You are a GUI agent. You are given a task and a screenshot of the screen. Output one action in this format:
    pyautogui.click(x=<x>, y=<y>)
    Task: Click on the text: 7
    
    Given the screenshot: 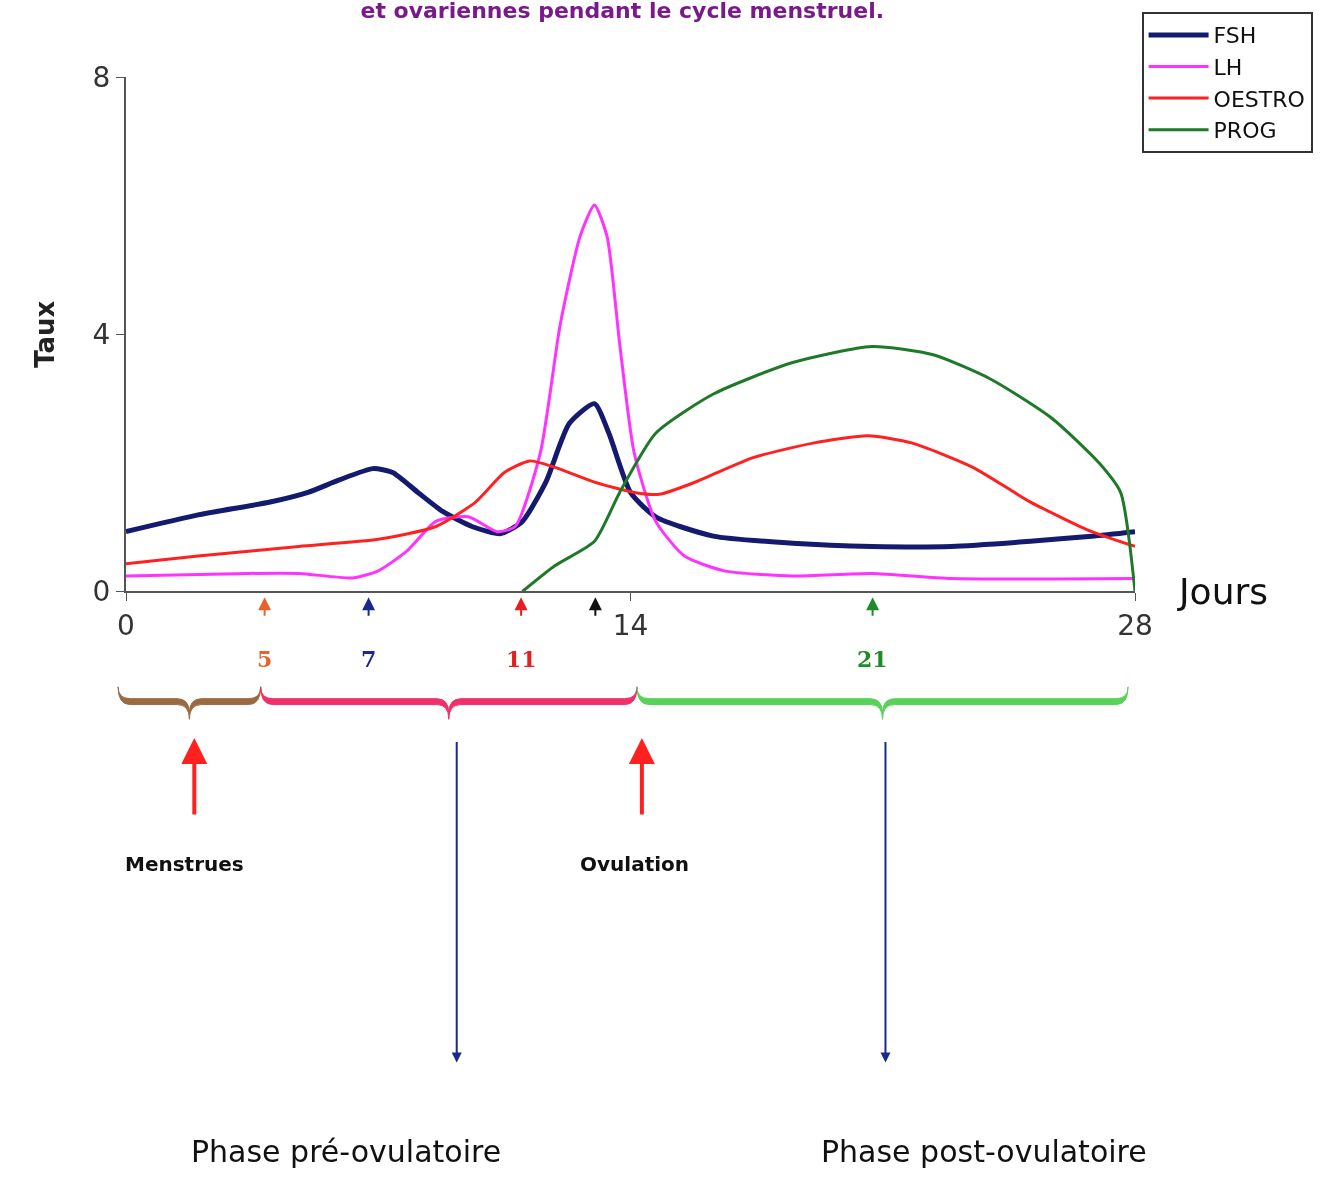 What is the action you would take?
    pyautogui.click(x=369, y=659)
    